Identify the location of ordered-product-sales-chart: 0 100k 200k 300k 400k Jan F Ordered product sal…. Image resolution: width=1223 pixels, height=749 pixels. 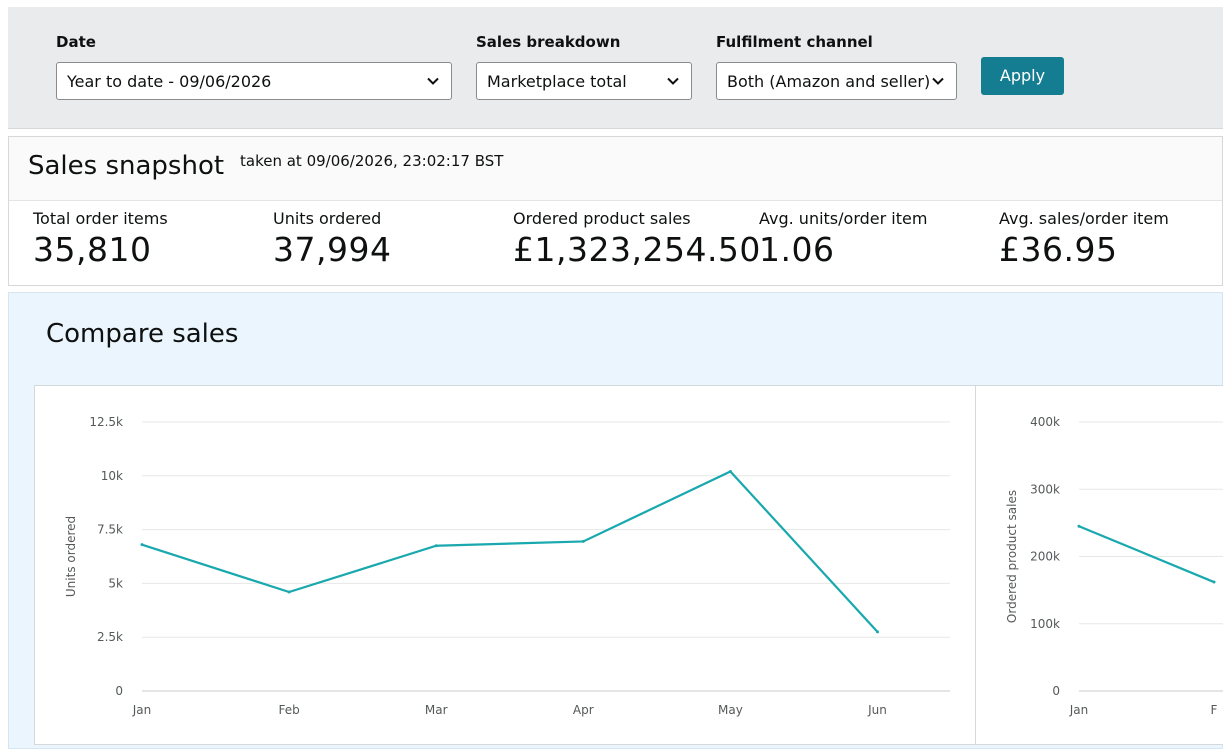
(1114, 566).